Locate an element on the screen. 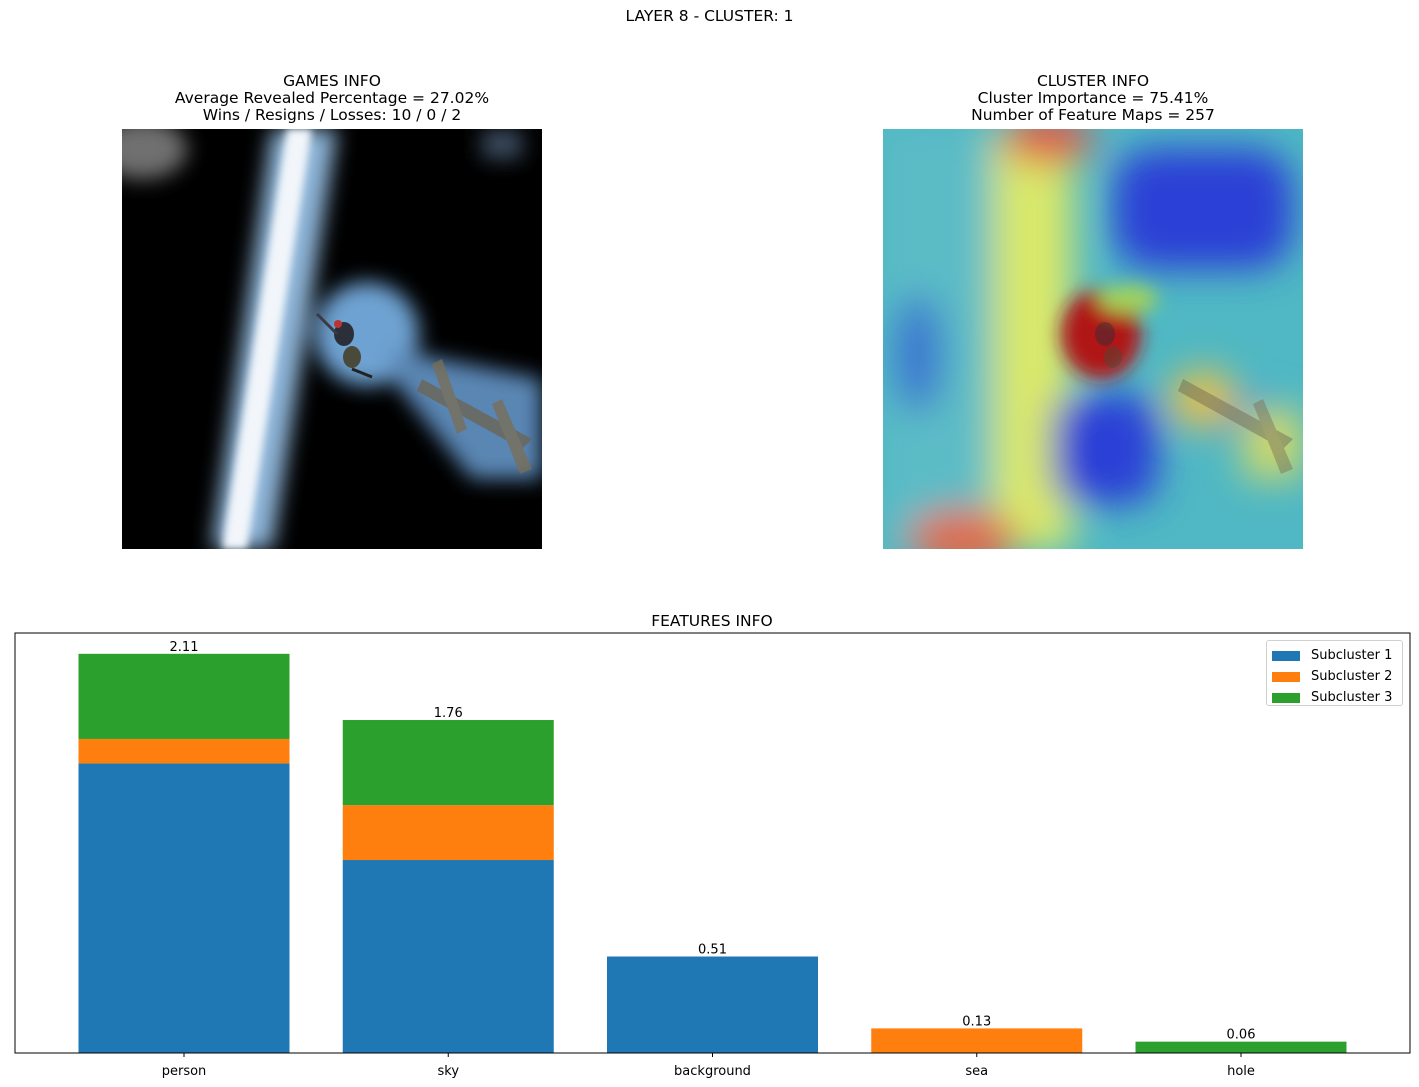 The width and height of the screenshot is (1419, 1087). revealed-image is located at coordinates (332, 339).